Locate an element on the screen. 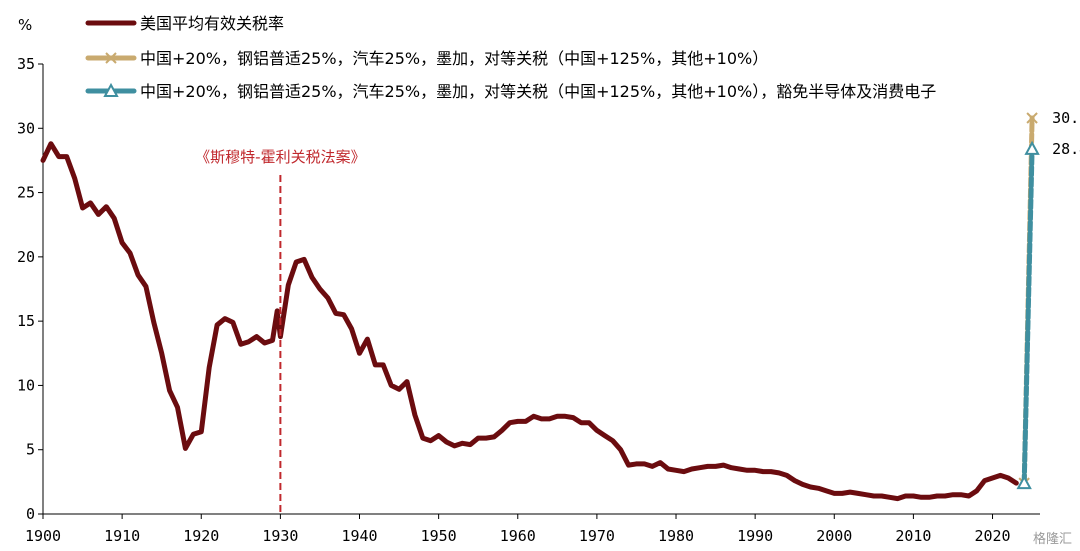  x-tick-label: 1990 is located at coordinates (755, 536).